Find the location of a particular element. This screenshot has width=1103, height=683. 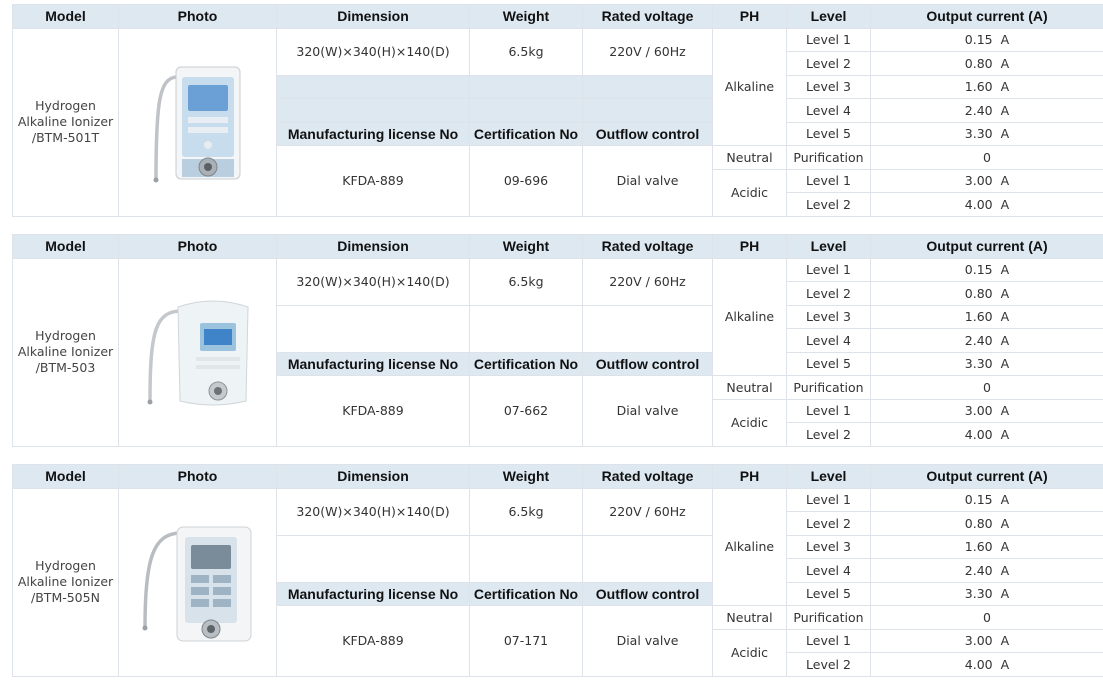

header-dimension: Dimension is located at coordinates (373, 16).